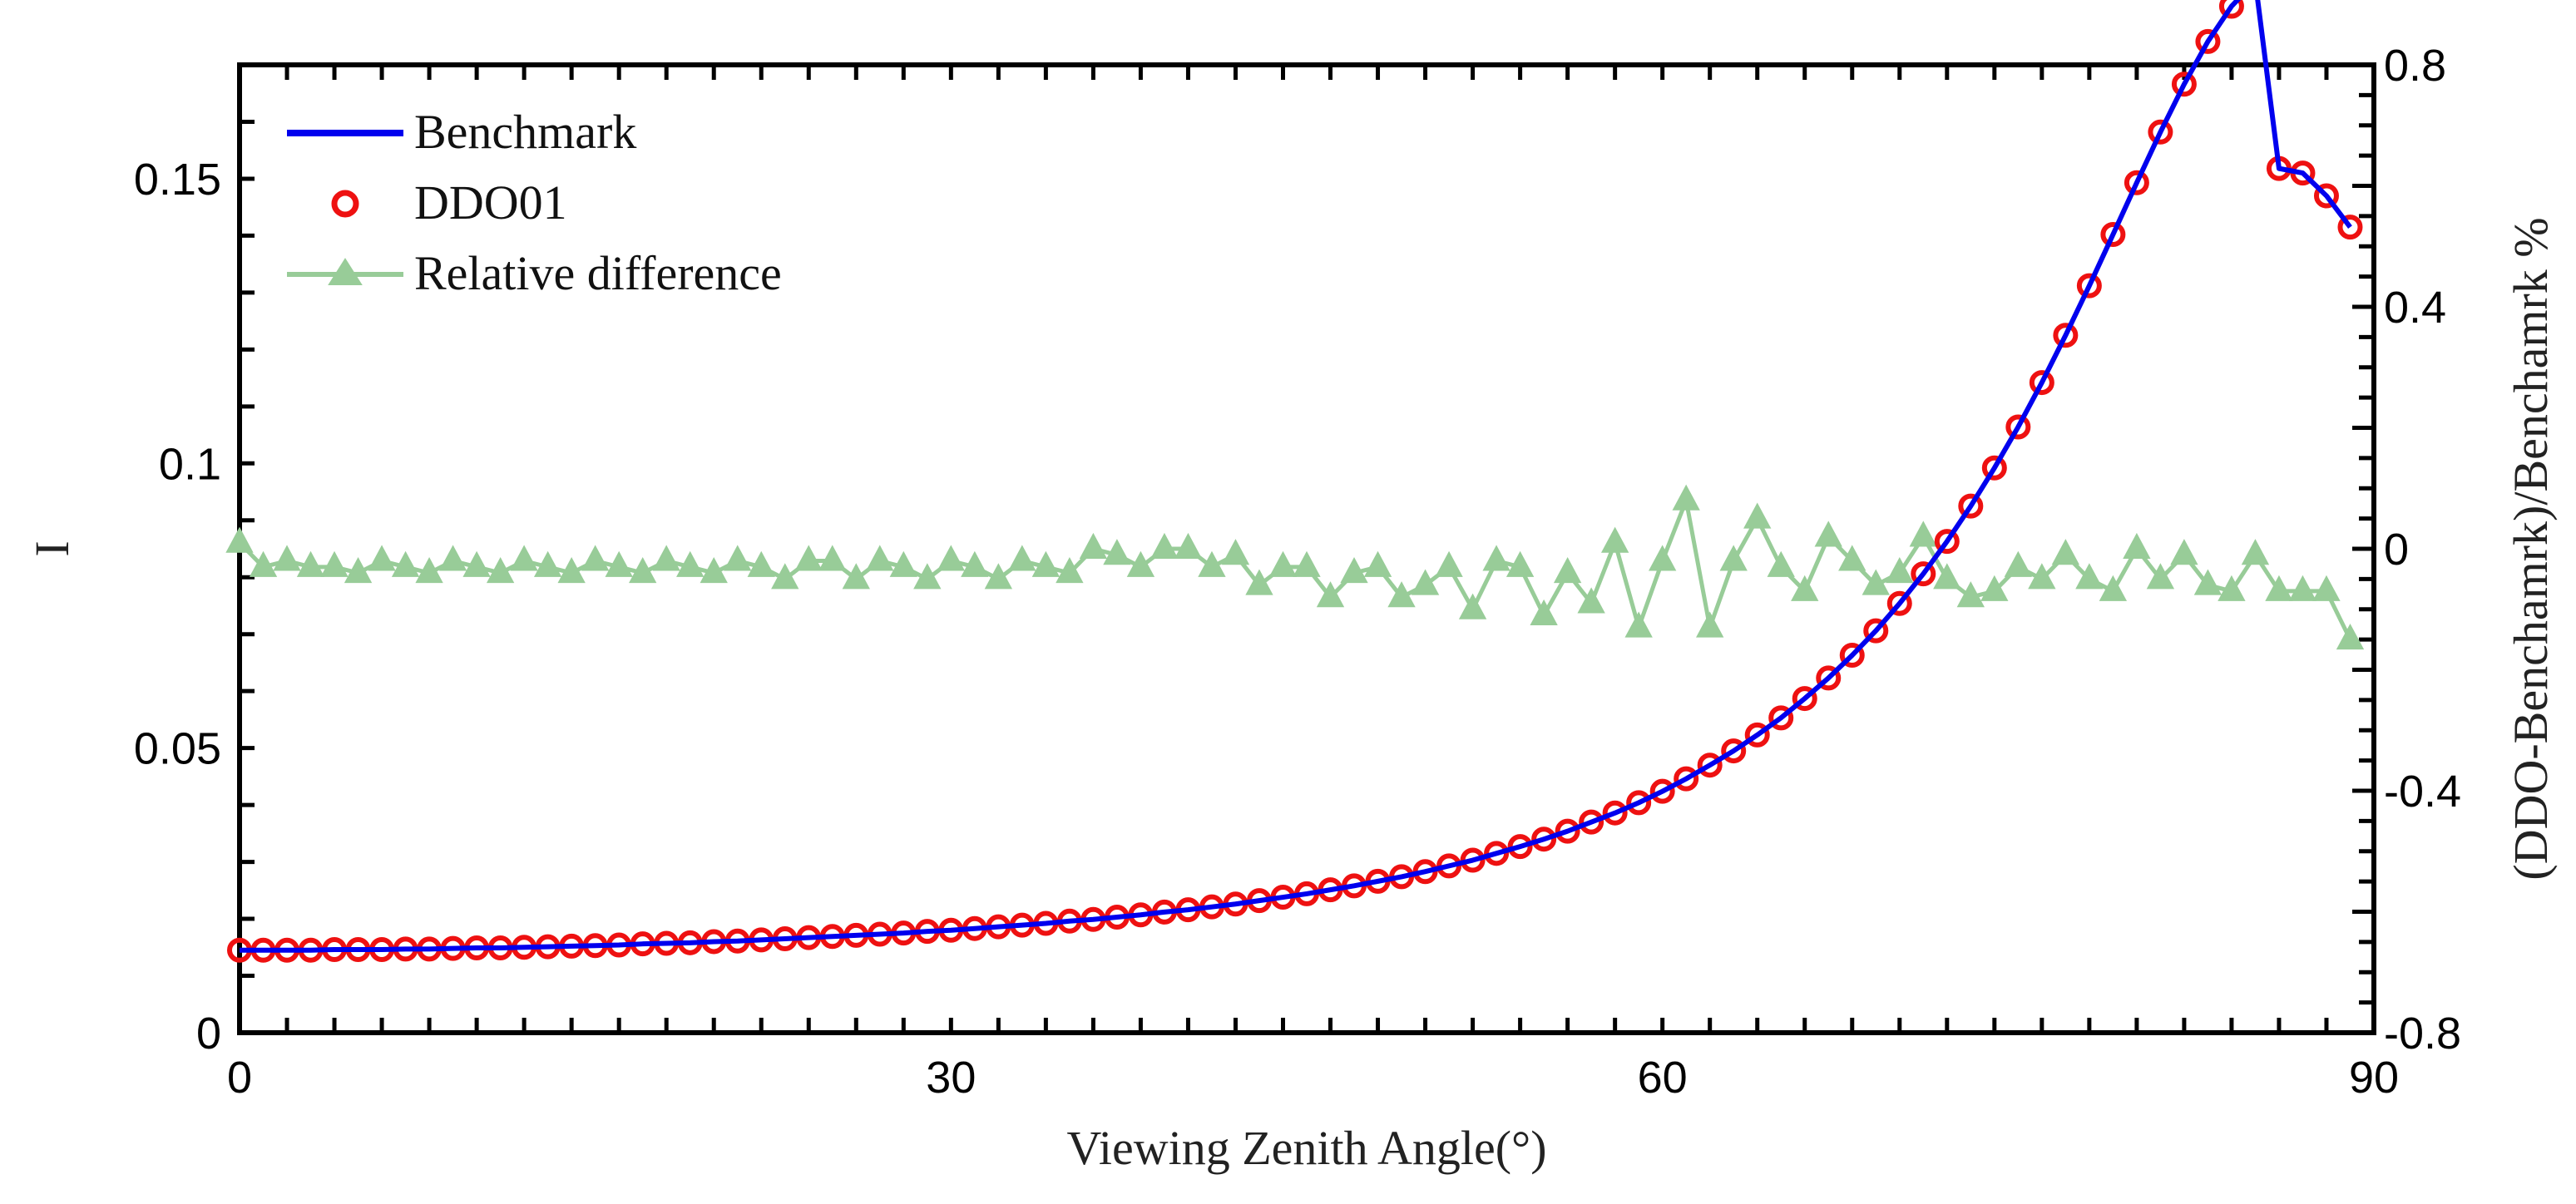  What do you see at coordinates (2415, 66) in the screenshot?
I see `y2-tick-label: 0.8` at bounding box center [2415, 66].